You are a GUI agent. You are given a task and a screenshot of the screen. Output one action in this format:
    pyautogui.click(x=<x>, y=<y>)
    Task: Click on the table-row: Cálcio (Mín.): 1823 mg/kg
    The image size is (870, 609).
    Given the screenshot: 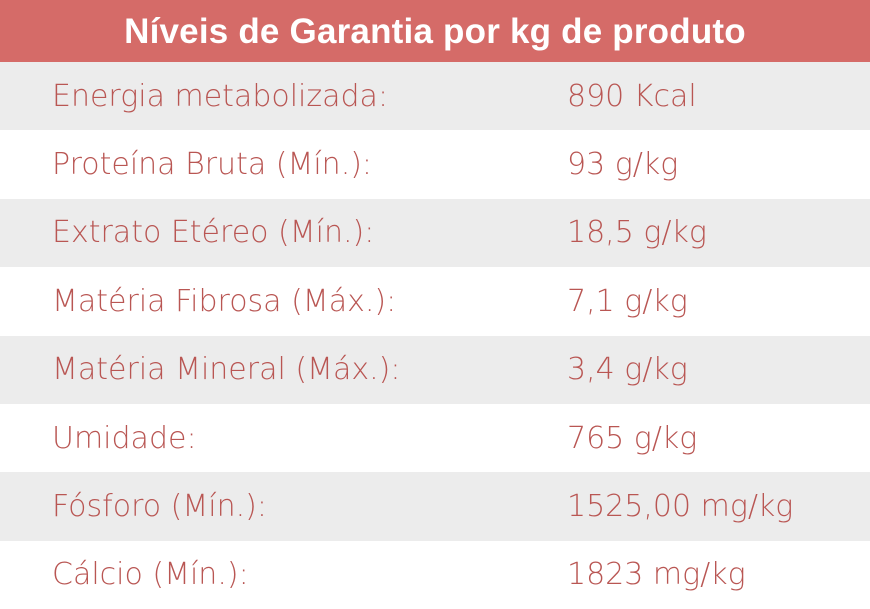 What is the action you would take?
    pyautogui.click(x=435, y=574)
    